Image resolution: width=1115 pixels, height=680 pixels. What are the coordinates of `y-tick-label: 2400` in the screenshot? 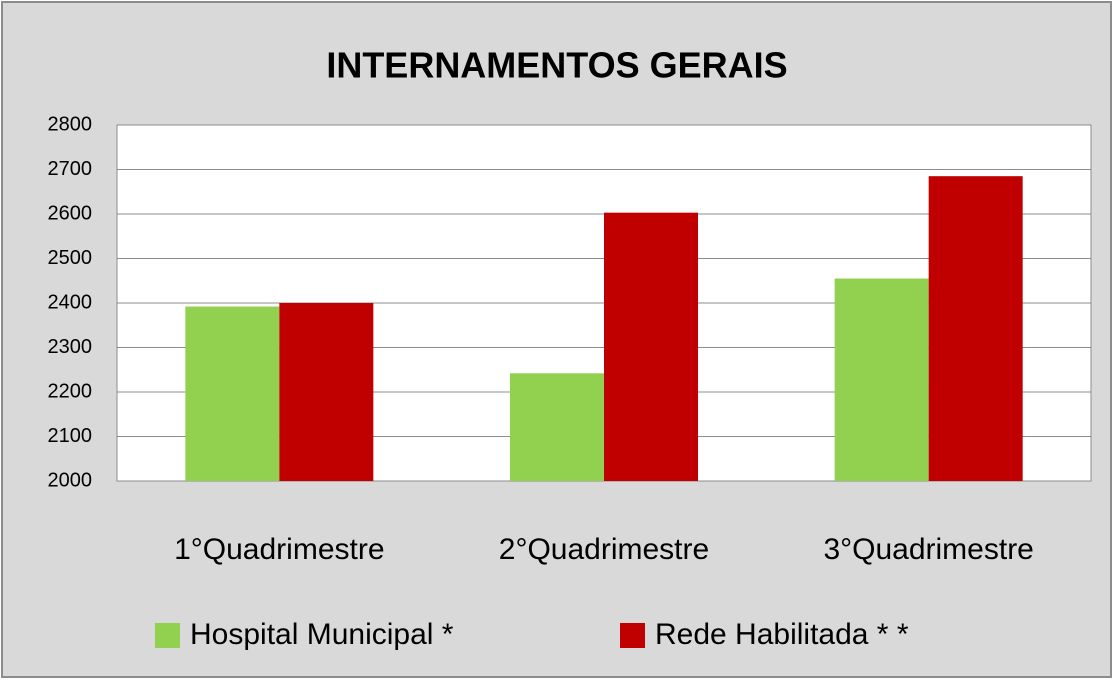 It's located at (70, 302).